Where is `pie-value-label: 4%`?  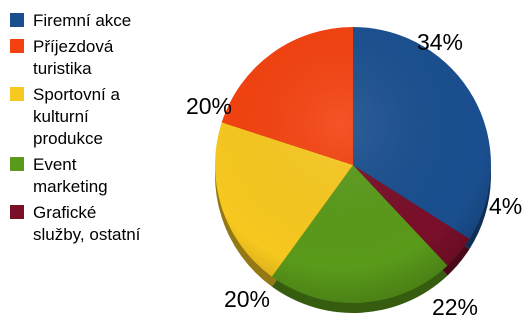
pie-value-label: 4% is located at coordinates (505, 206).